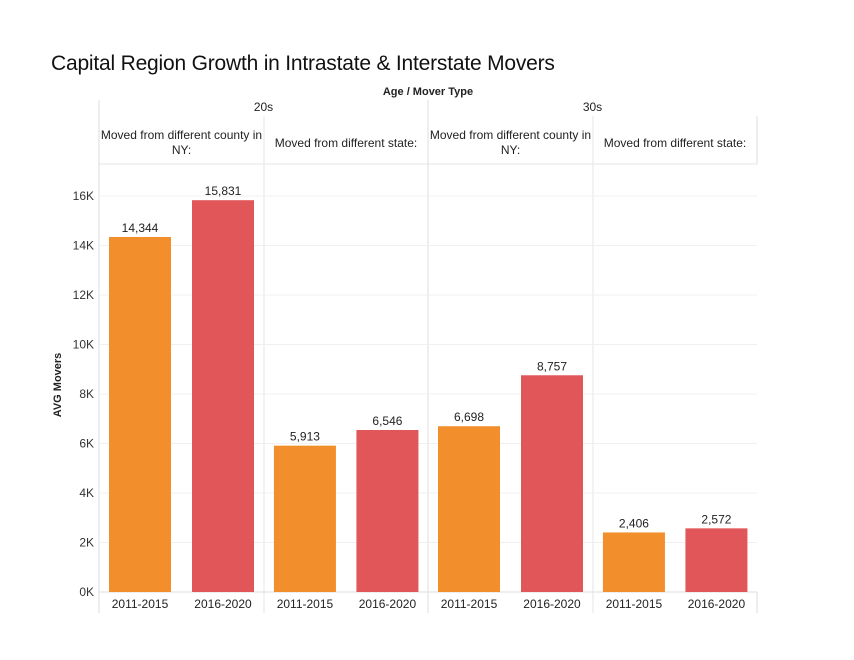  Describe the element at coordinates (634, 523) in the screenshot. I see `data-label: 2,406` at that location.